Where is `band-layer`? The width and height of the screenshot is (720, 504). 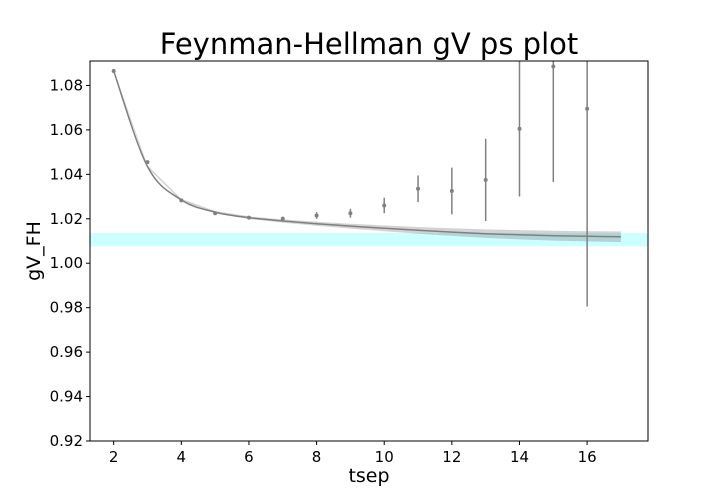 band-layer is located at coordinates (369, 240).